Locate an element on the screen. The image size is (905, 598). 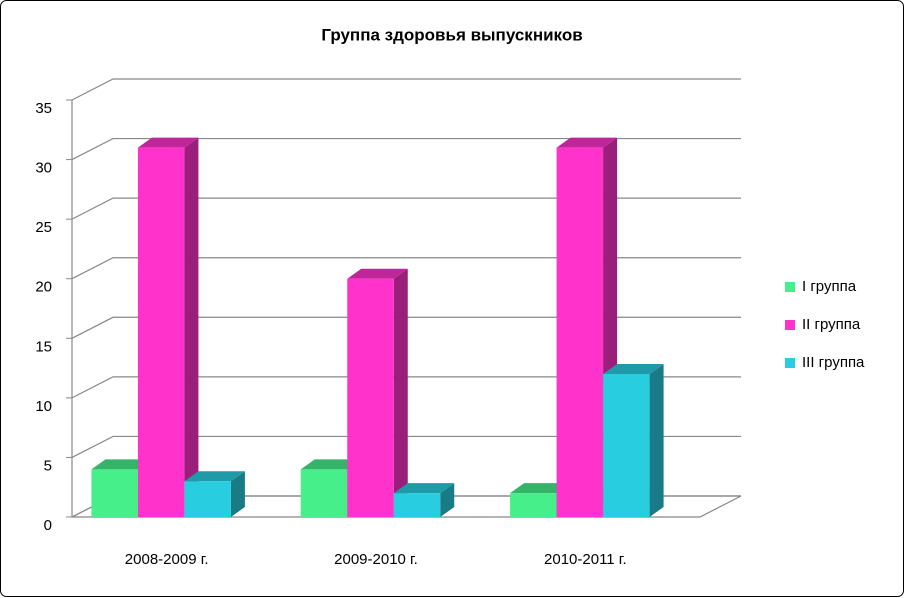
x-tick-label: 2009-2010 г. is located at coordinates (376, 559).